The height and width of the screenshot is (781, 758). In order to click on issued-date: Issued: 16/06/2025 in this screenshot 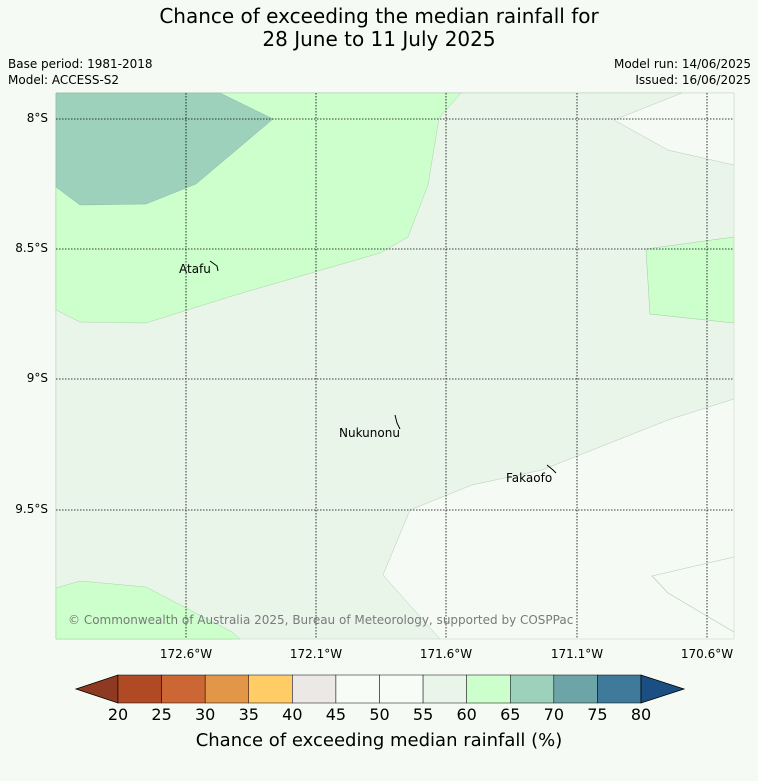, I will do `click(693, 80)`.